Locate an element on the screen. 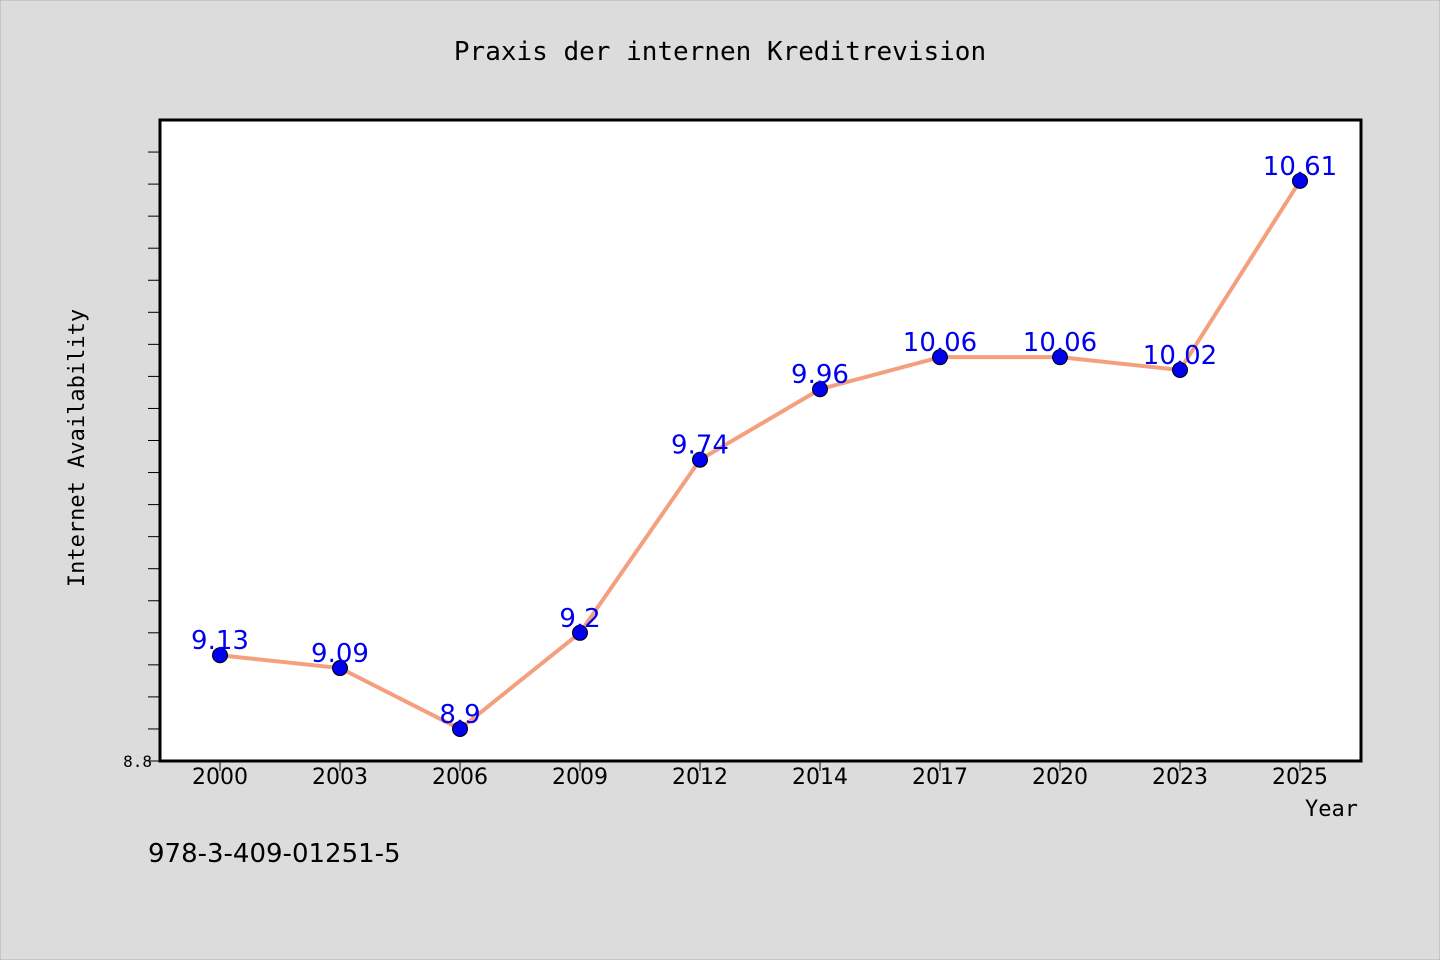 The height and width of the screenshot is (960, 1440). data-label: 9.74 is located at coordinates (700, 446).